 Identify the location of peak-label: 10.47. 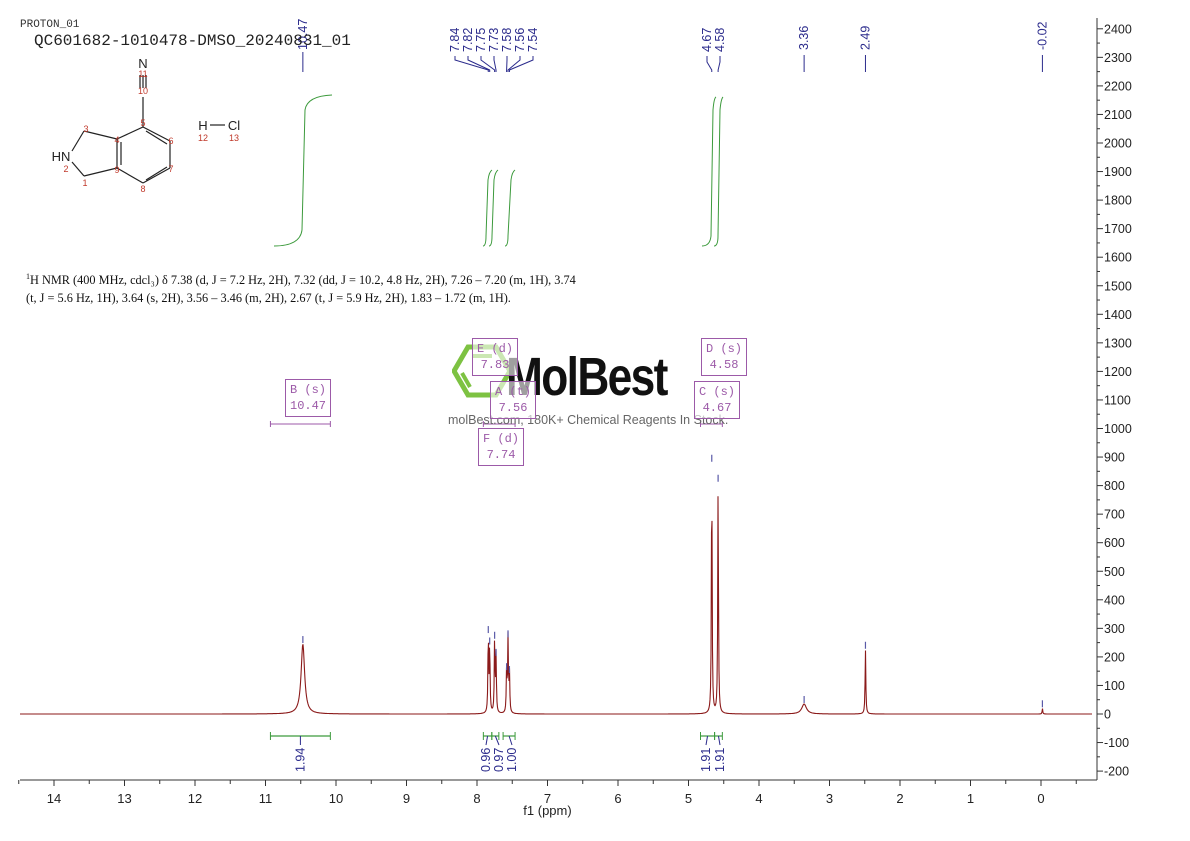
(303, 34).